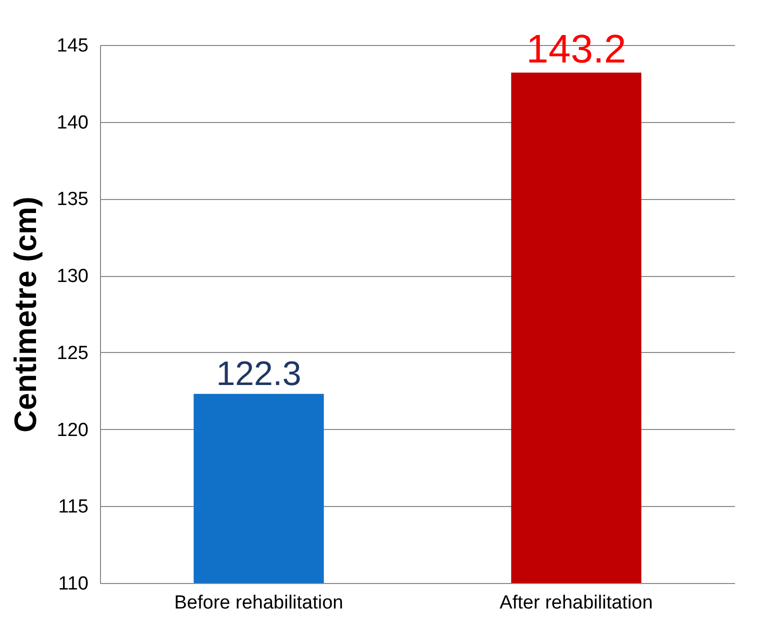 This screenshot has width=768, height=626. I want to click on y-axis-title: Centimetre (cm), so click(25, 314).